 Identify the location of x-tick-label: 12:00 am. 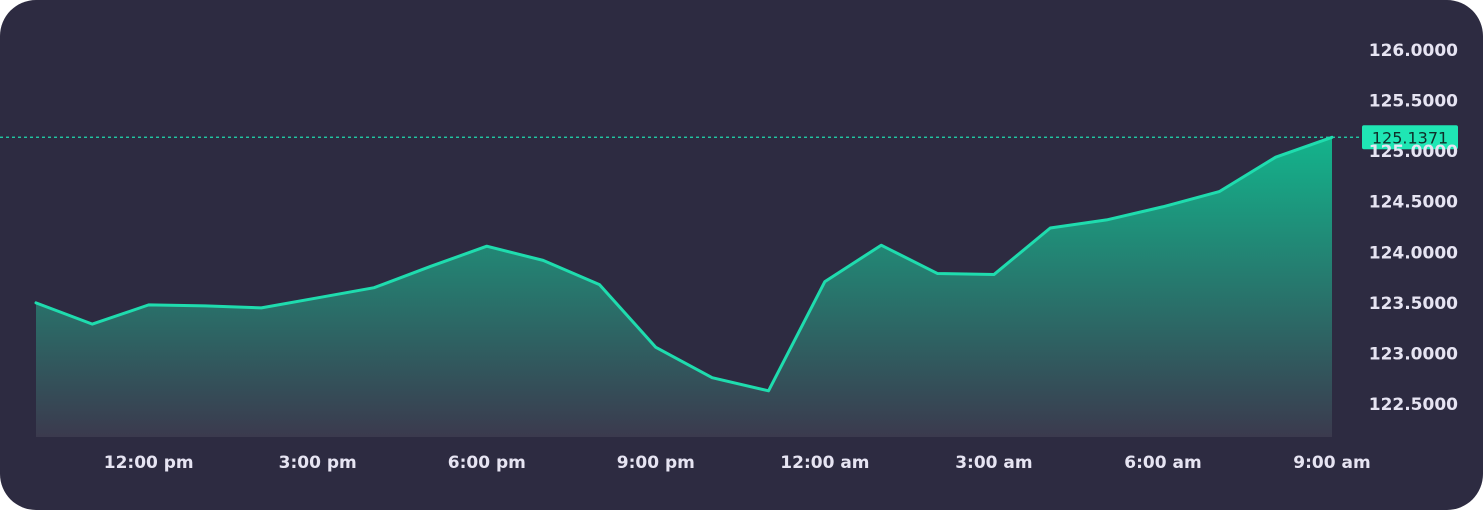
(824, 463).